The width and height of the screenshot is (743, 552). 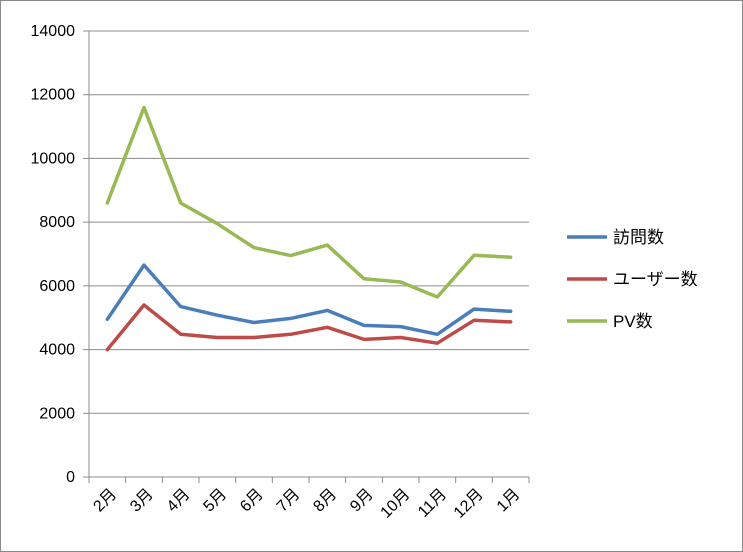 I want to click on y-tick-label: 6000, so click(x=57, y=286).